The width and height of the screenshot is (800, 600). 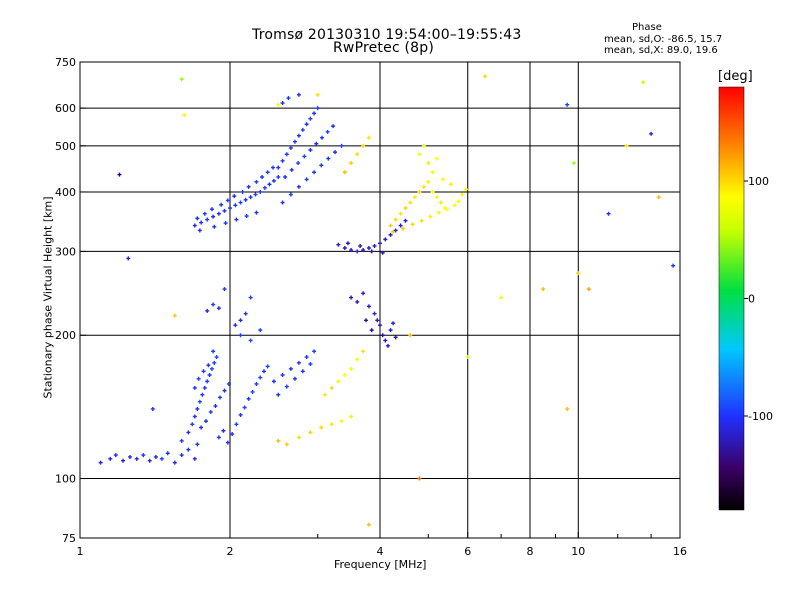 What do you see at coordinates (70, 300) in the screenshot?
I see `y-ticks: 75 100 200 300 400 500 600 750` at bounding box center [70, 300].